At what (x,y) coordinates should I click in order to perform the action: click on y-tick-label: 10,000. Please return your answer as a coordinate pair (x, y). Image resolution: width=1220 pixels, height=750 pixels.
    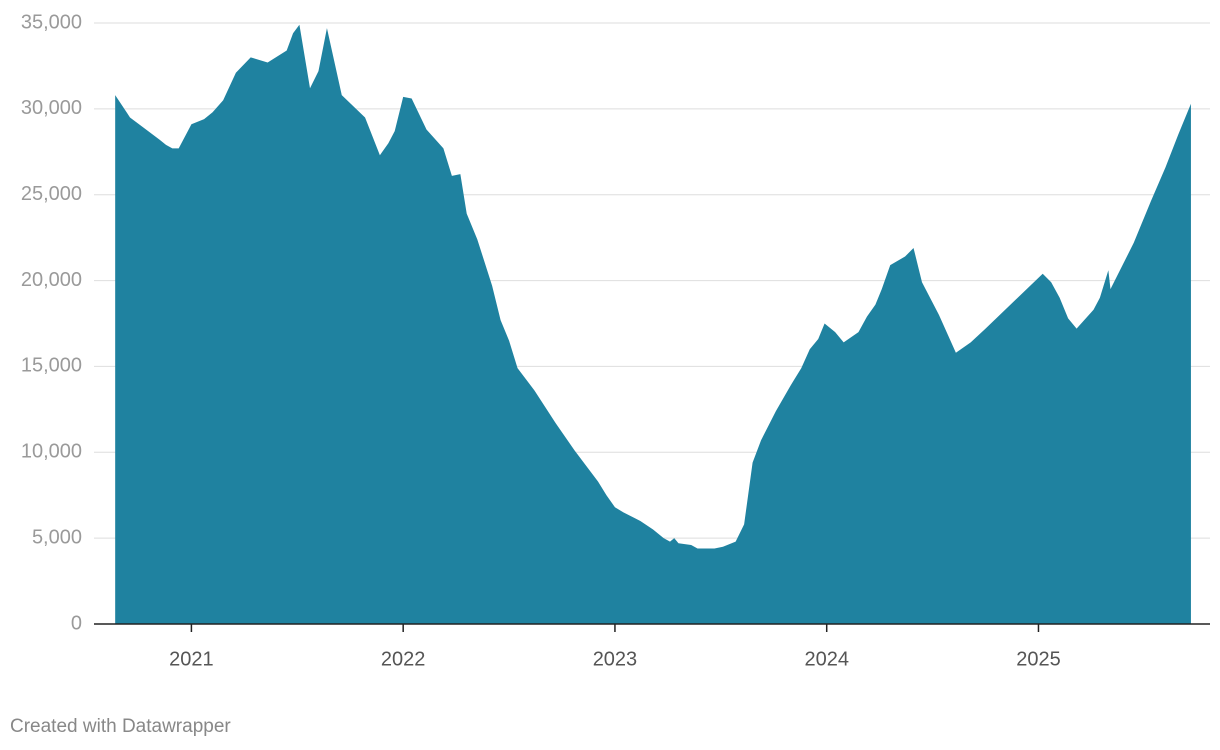
    Looking at the image, I should click on (51, 452).